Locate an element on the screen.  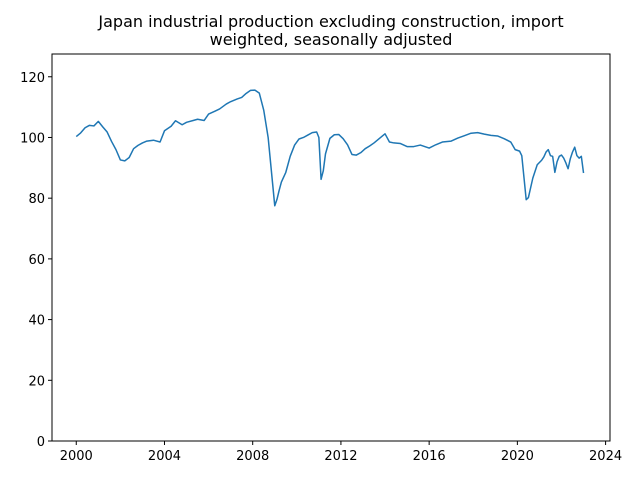
x-tick-label: 2000 is located at coordinates (76, 456).